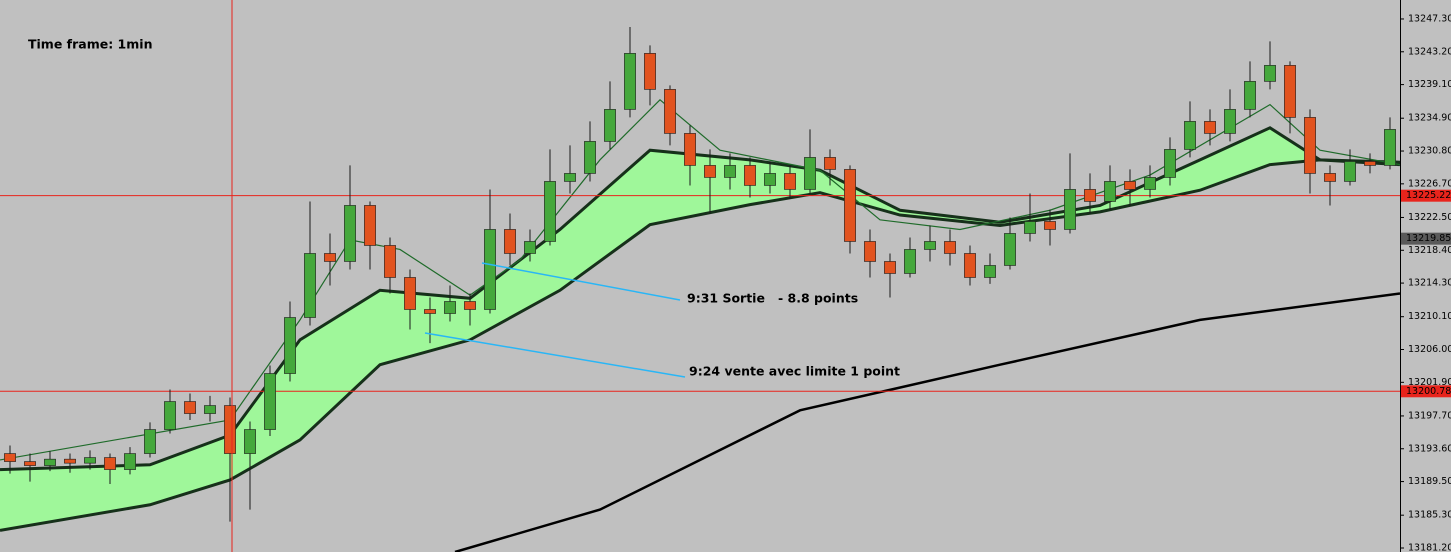 This screenshot has width=1451, height=552. Describe the element at coordinates (90, 44) in the screenshot. I see `timeframe-label: Time frame: 1min` at that location.